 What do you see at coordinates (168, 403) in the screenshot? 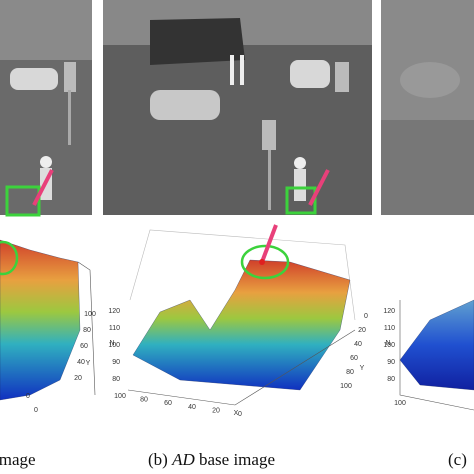
I see `x-ticks: 60` at bounding box center [168, 403].